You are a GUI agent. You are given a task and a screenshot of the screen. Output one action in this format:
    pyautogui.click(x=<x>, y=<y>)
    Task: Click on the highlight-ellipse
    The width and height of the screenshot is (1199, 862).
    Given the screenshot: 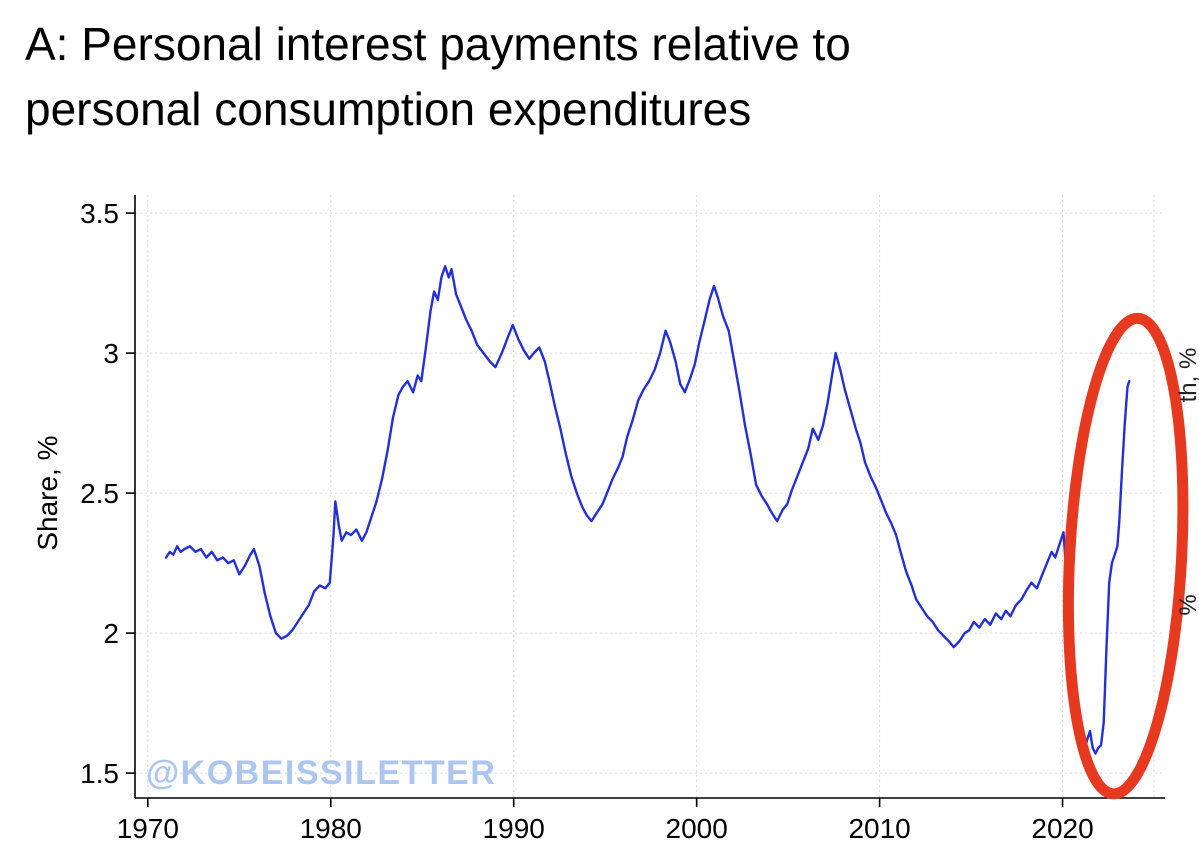 What is the action you would take?
    pyautogui.click(x=1125, y=556)
    